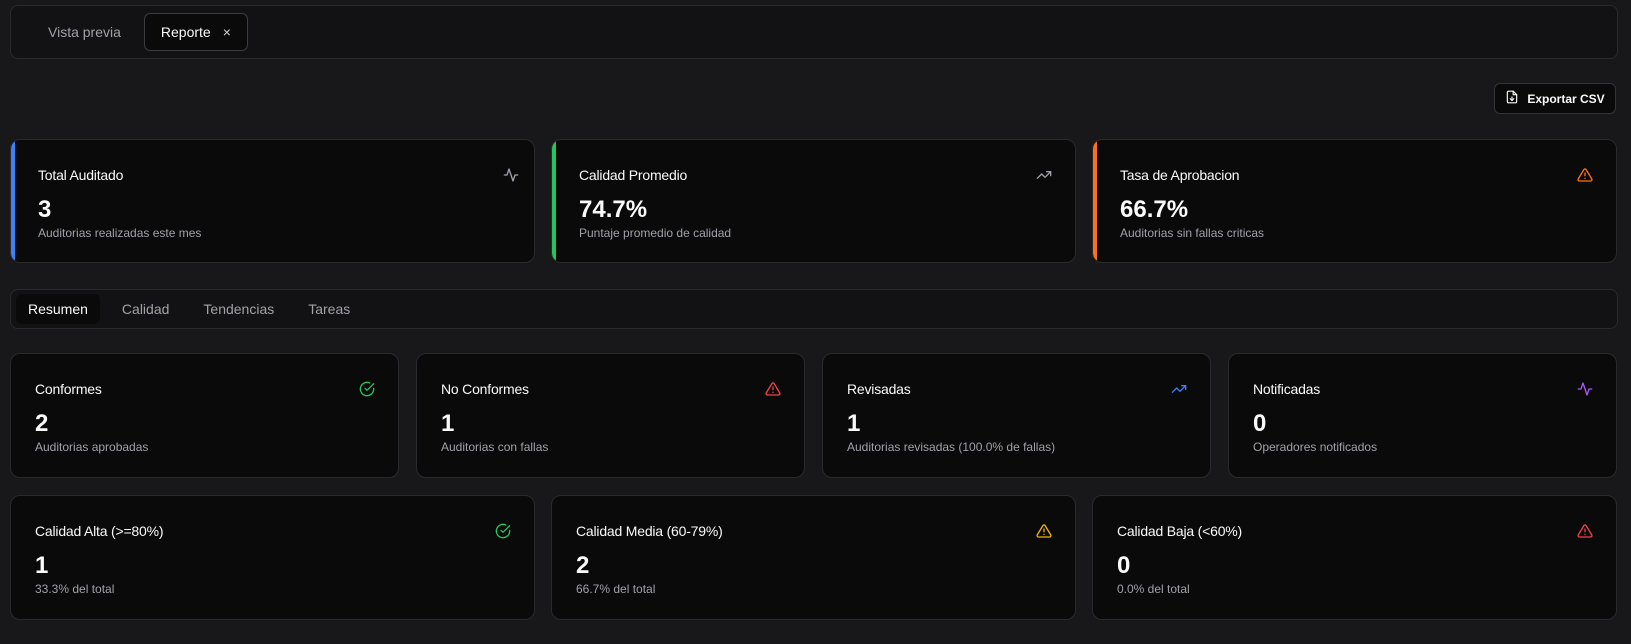  What do you see at coordinates (239, 309) in the screenshot?
I see `tab-tendencias: Tendencias` at bounding box center [239, 309].